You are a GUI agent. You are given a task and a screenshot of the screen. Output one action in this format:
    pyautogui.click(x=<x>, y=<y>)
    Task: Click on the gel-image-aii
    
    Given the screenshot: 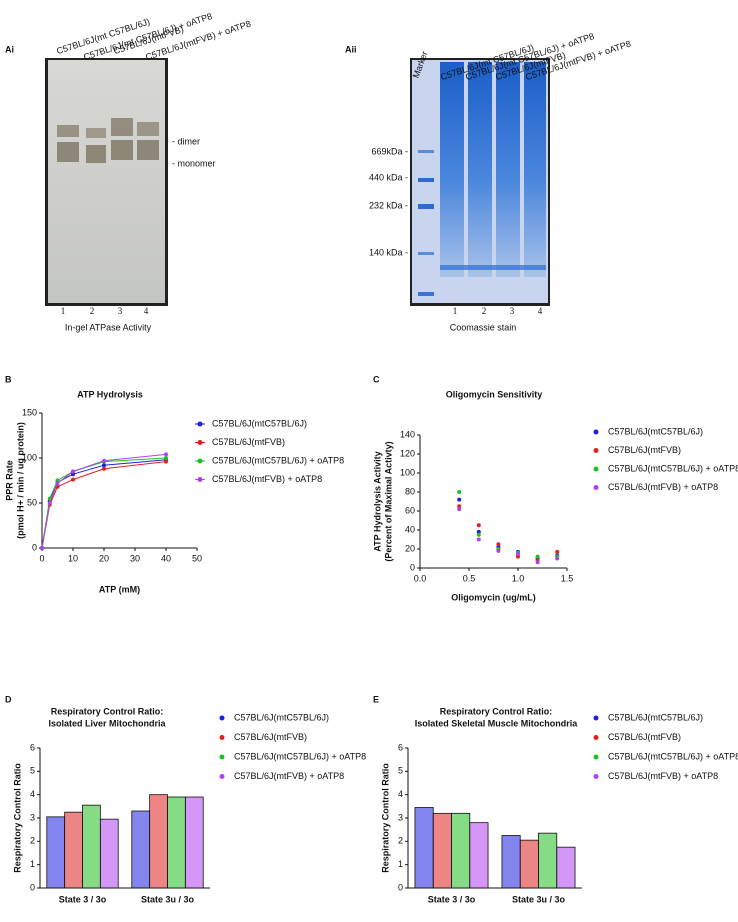 What is the action you would take?
    pyautogui.click(x=480, y=182)
    